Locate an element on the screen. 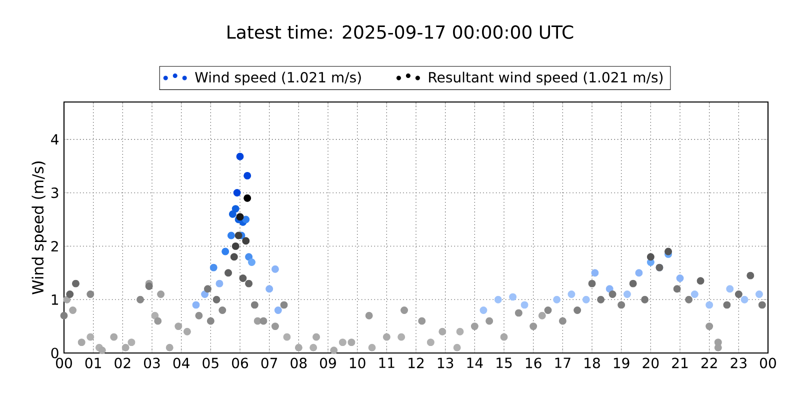 The height and width of the screenshot is (400, 800). x-tick-label: 20 is located at coordinates (650, 363).